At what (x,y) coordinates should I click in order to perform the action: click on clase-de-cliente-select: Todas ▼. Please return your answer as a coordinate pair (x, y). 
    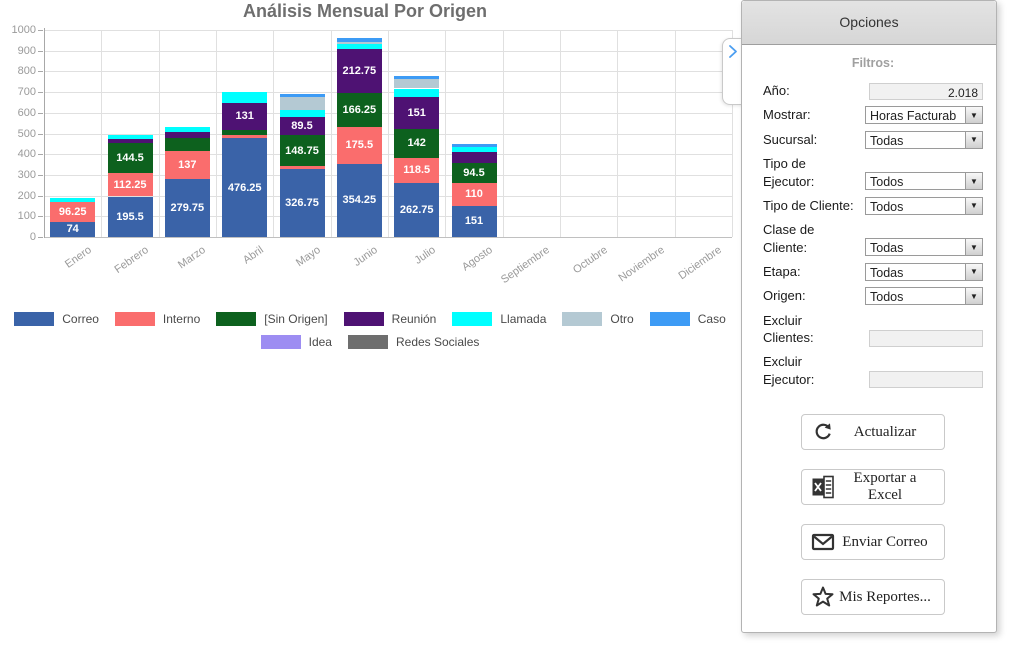
    Looking at the image, I should click on (924, 247).